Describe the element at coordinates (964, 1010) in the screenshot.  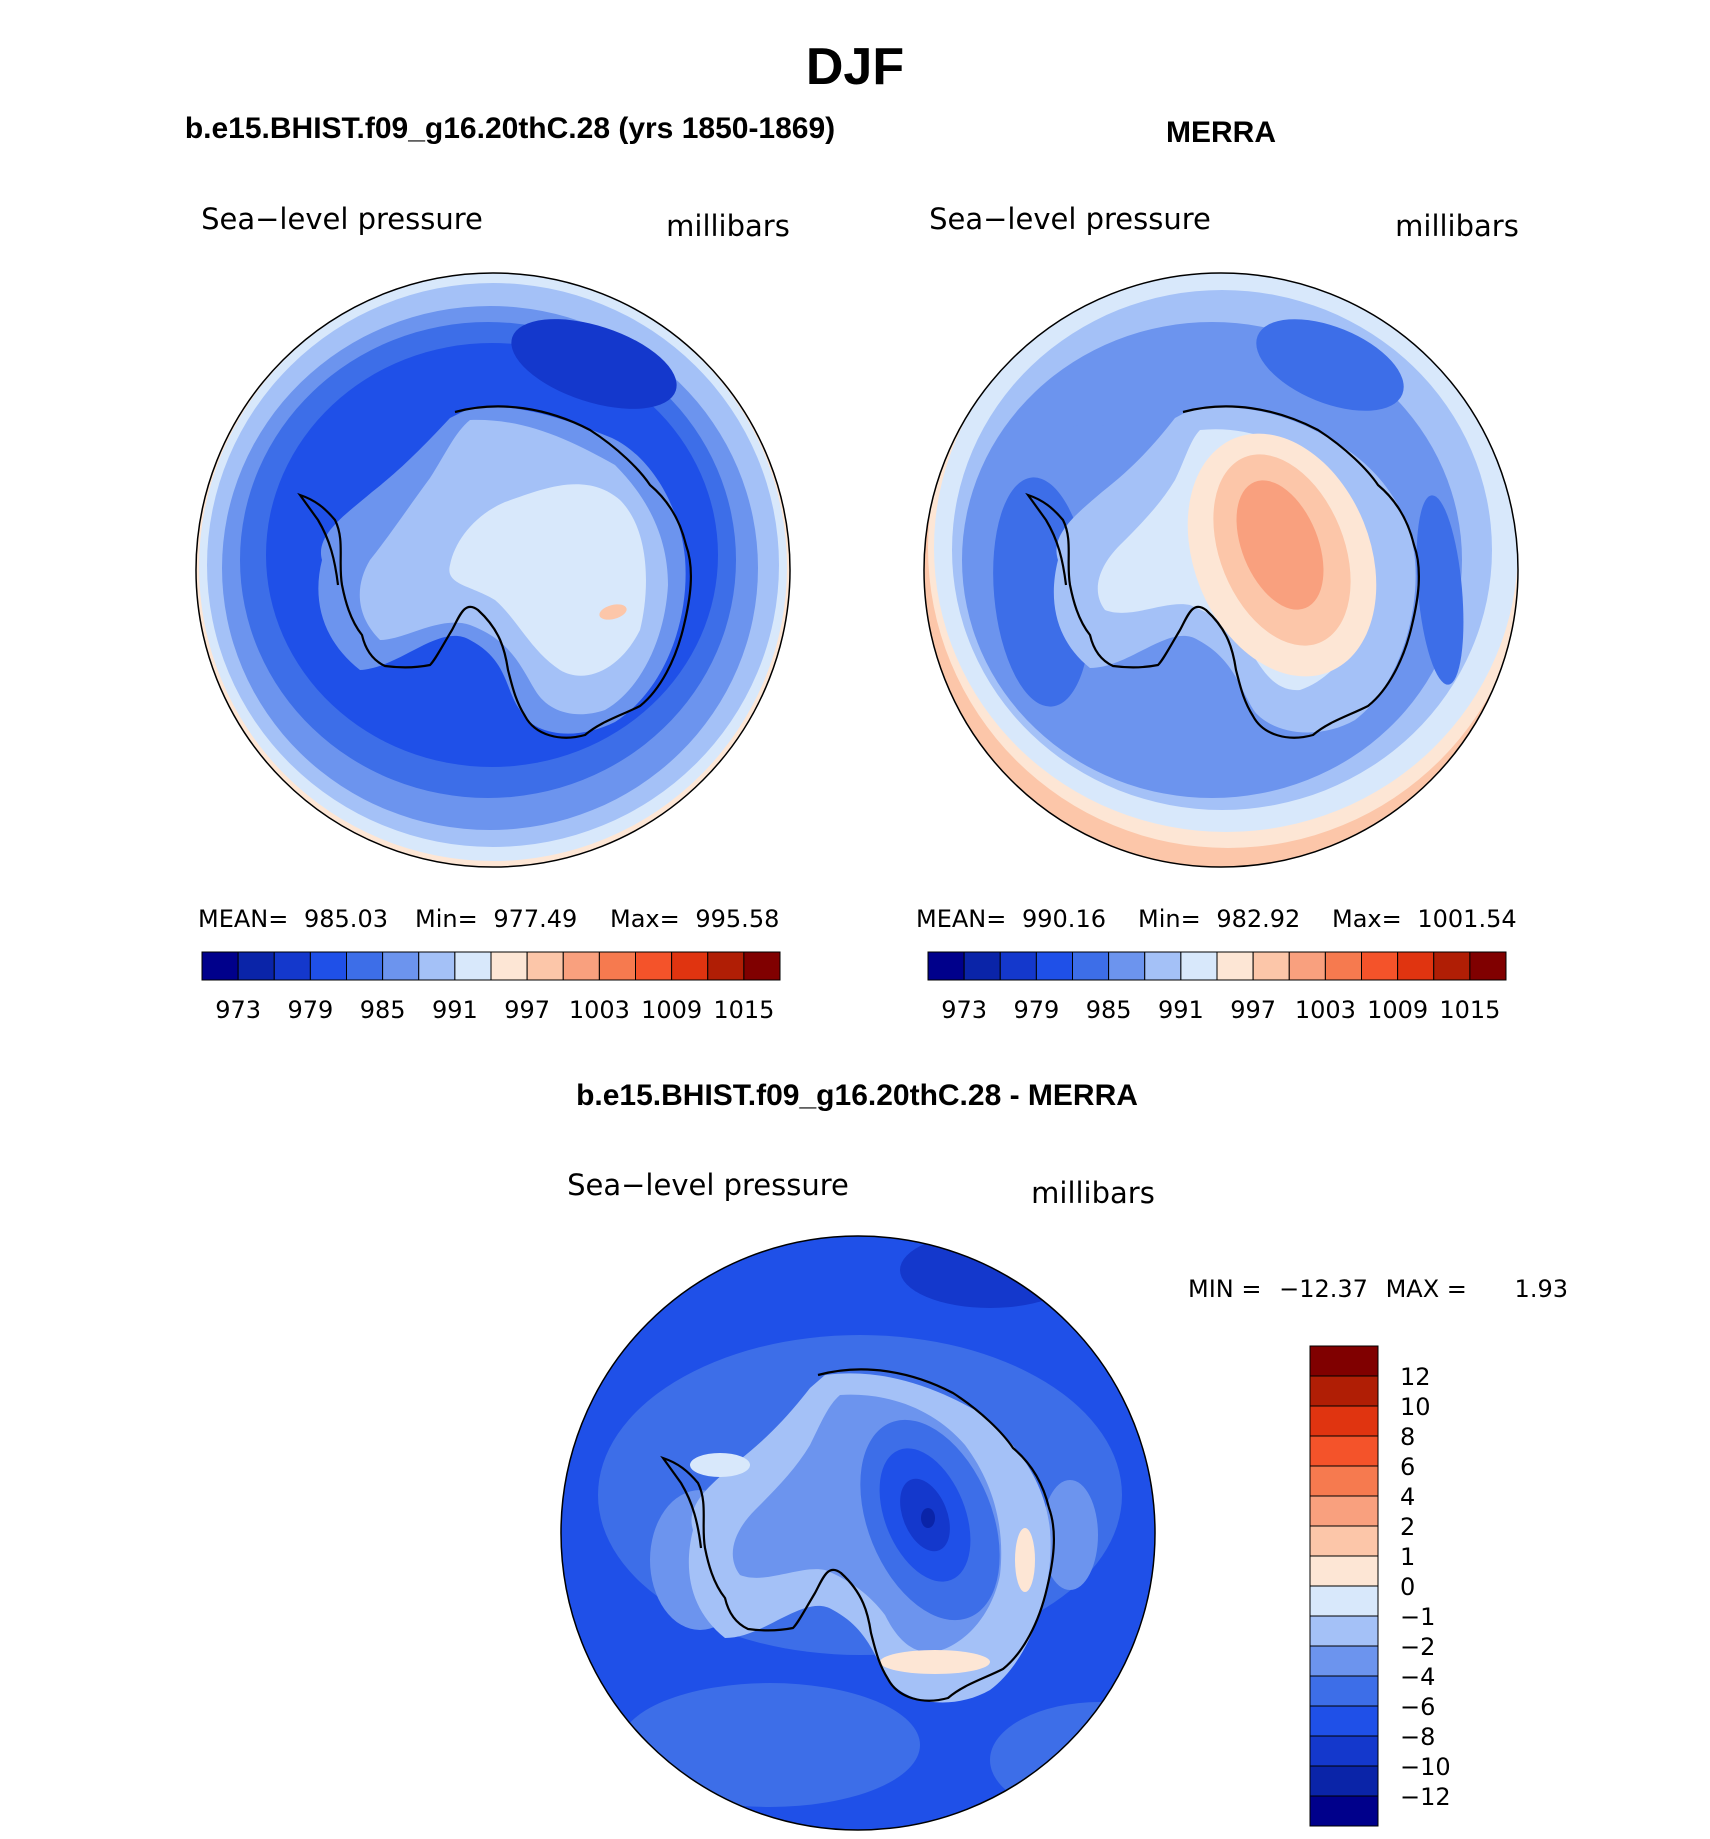
I see `colorbar-2-tick-label: 973` at that location.